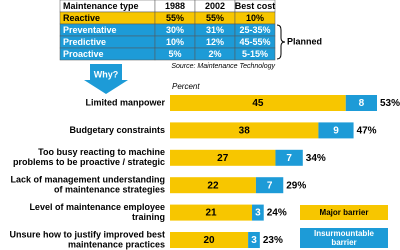 The image size is (400, 250). Describe the element at coordinates (175, 30) in the screenshot. I see `table-text: 30%` at that location.